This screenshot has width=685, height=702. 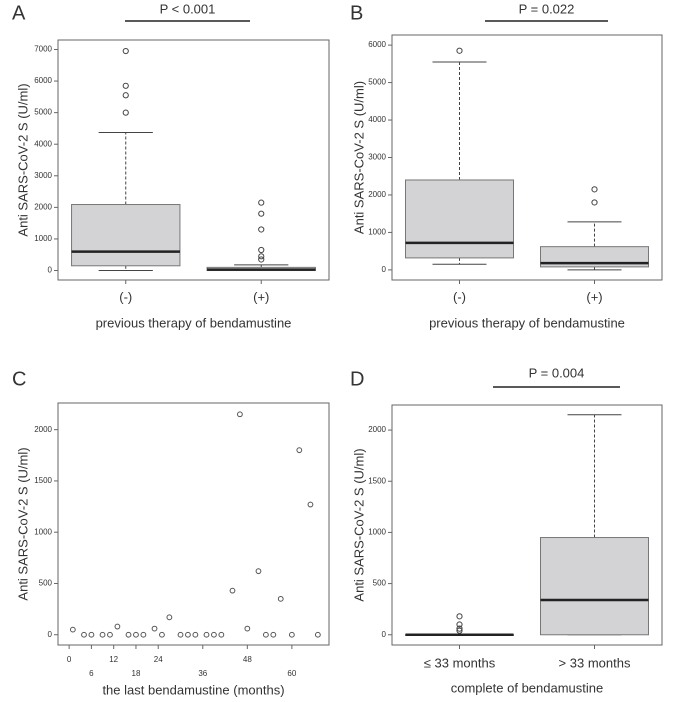 What do you see at coordinates (91, 673) in the screenshot?
I see `x-tick-label: 6` at bounding box center [91, 673].